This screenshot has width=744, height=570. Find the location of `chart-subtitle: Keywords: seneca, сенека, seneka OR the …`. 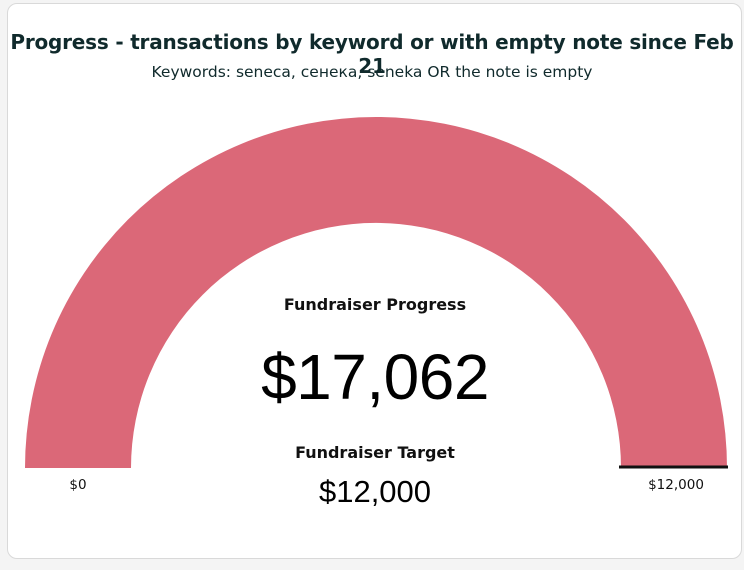

chart-subtitle: Keywords: seneca, сенека, seneka OR the … is located at coordinates (372, 72).